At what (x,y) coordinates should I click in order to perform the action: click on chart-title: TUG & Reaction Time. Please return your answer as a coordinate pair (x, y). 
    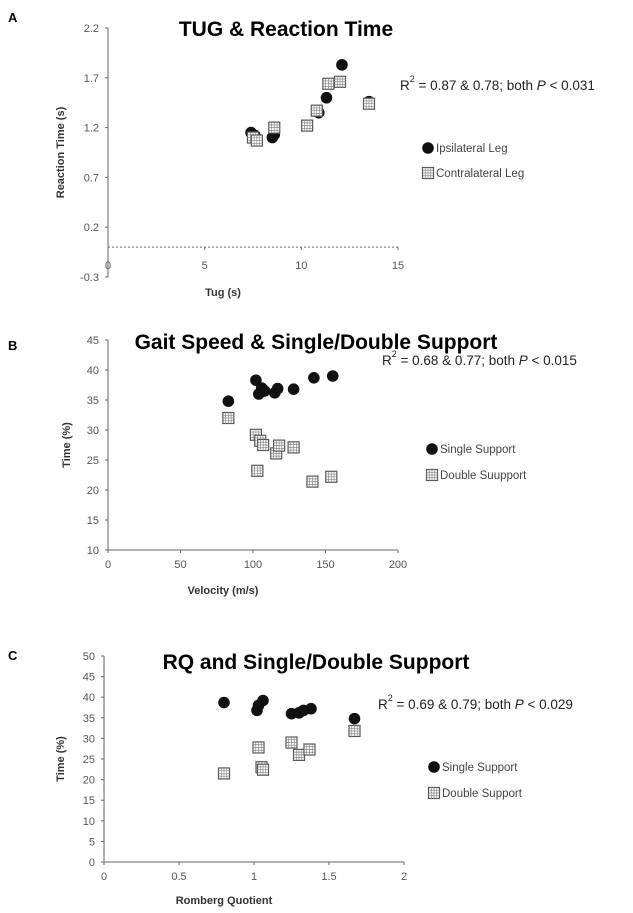
    Looking at the image, I should click on (286, 29).